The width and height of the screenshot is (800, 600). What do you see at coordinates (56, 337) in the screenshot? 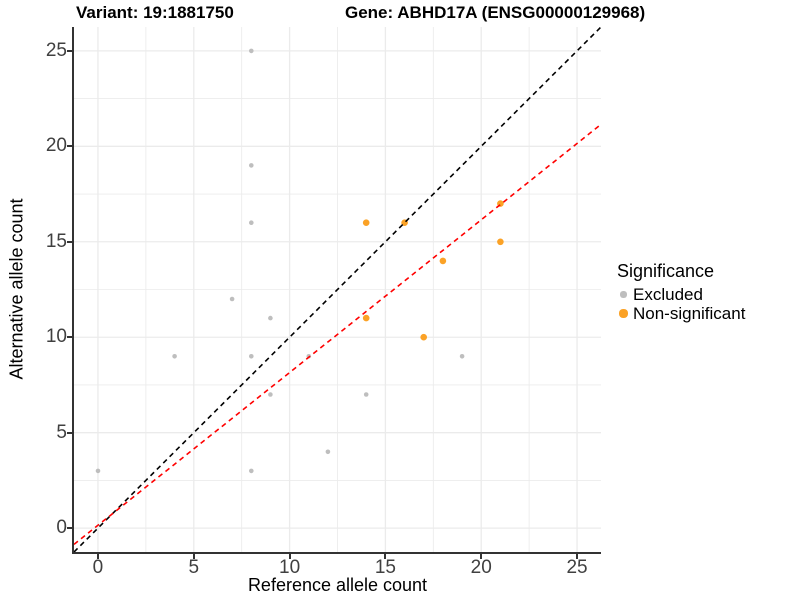
I see `y-tick-label: 10` at bounding box center [56, 337].